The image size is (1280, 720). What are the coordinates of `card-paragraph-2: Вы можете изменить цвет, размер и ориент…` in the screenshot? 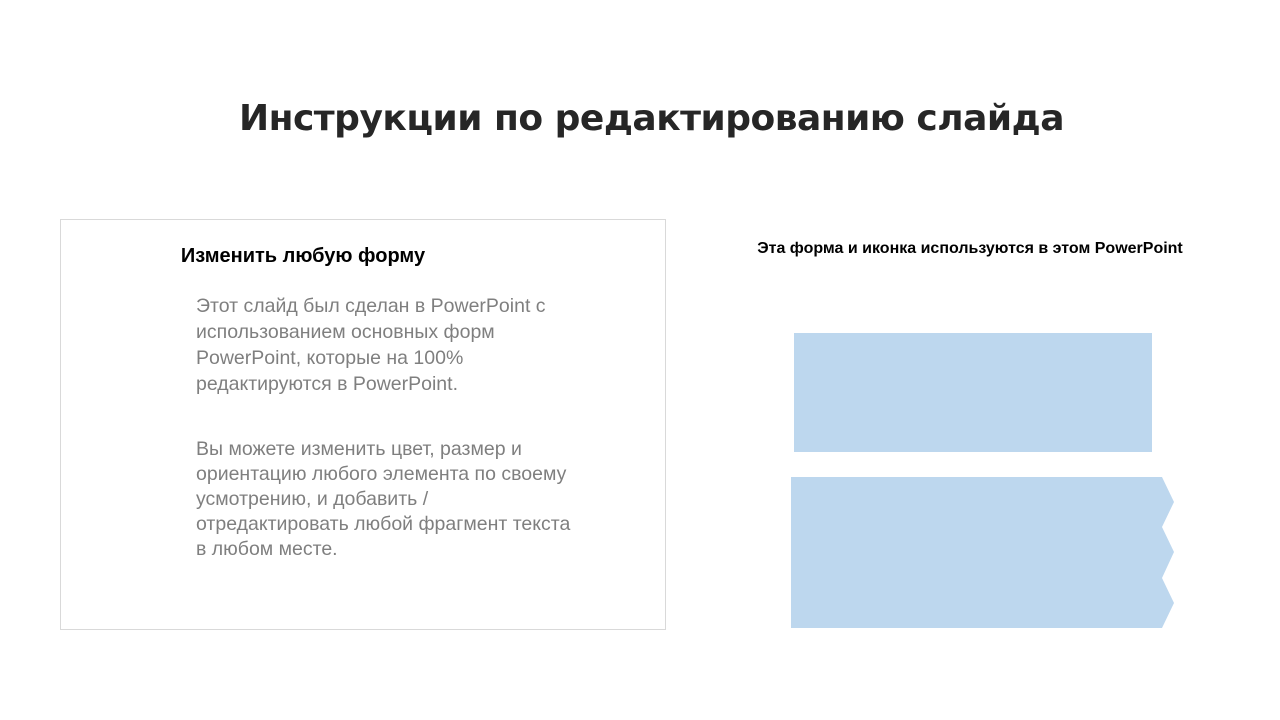 It's located at (383, 499).